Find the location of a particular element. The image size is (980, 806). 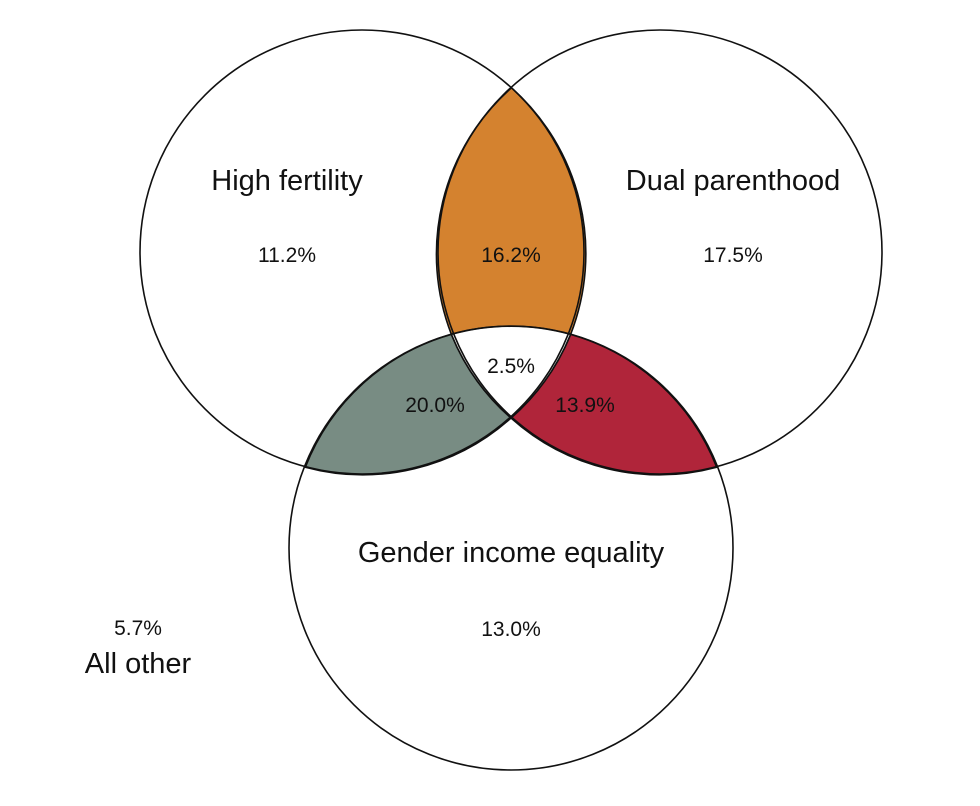

label-all-other: All other is located at coordinates (138, 664).